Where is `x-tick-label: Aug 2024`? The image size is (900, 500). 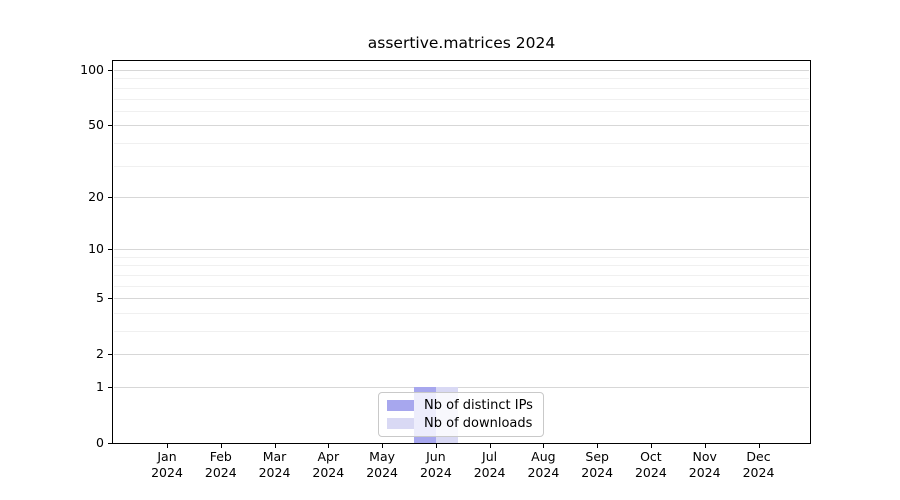 x-tick-label: Aug 2024 is located at coordinates (543, 464).